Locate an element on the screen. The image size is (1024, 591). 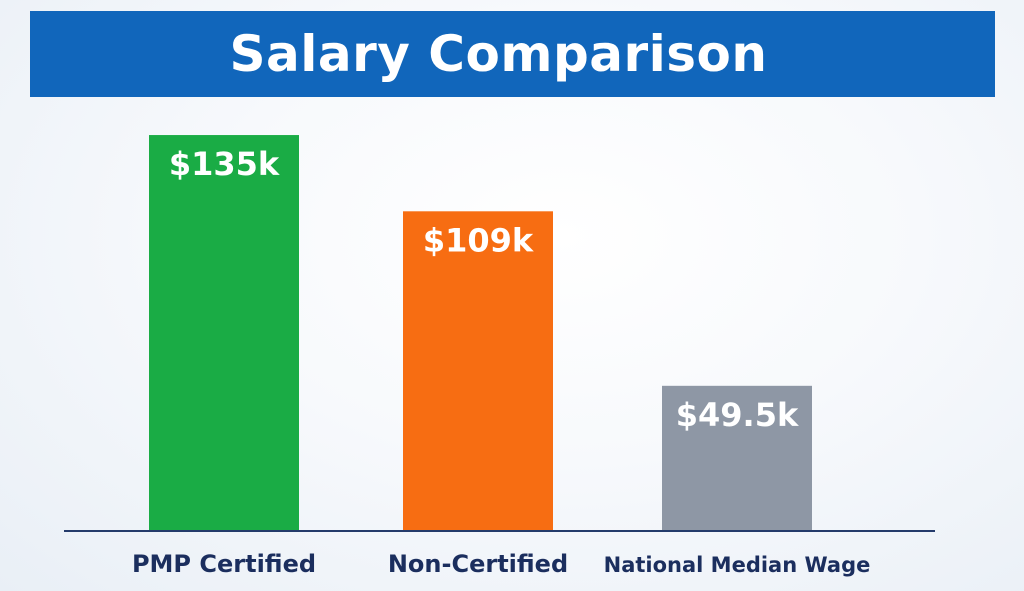
bar-national-median-wage is located at coordinates (737, 458).